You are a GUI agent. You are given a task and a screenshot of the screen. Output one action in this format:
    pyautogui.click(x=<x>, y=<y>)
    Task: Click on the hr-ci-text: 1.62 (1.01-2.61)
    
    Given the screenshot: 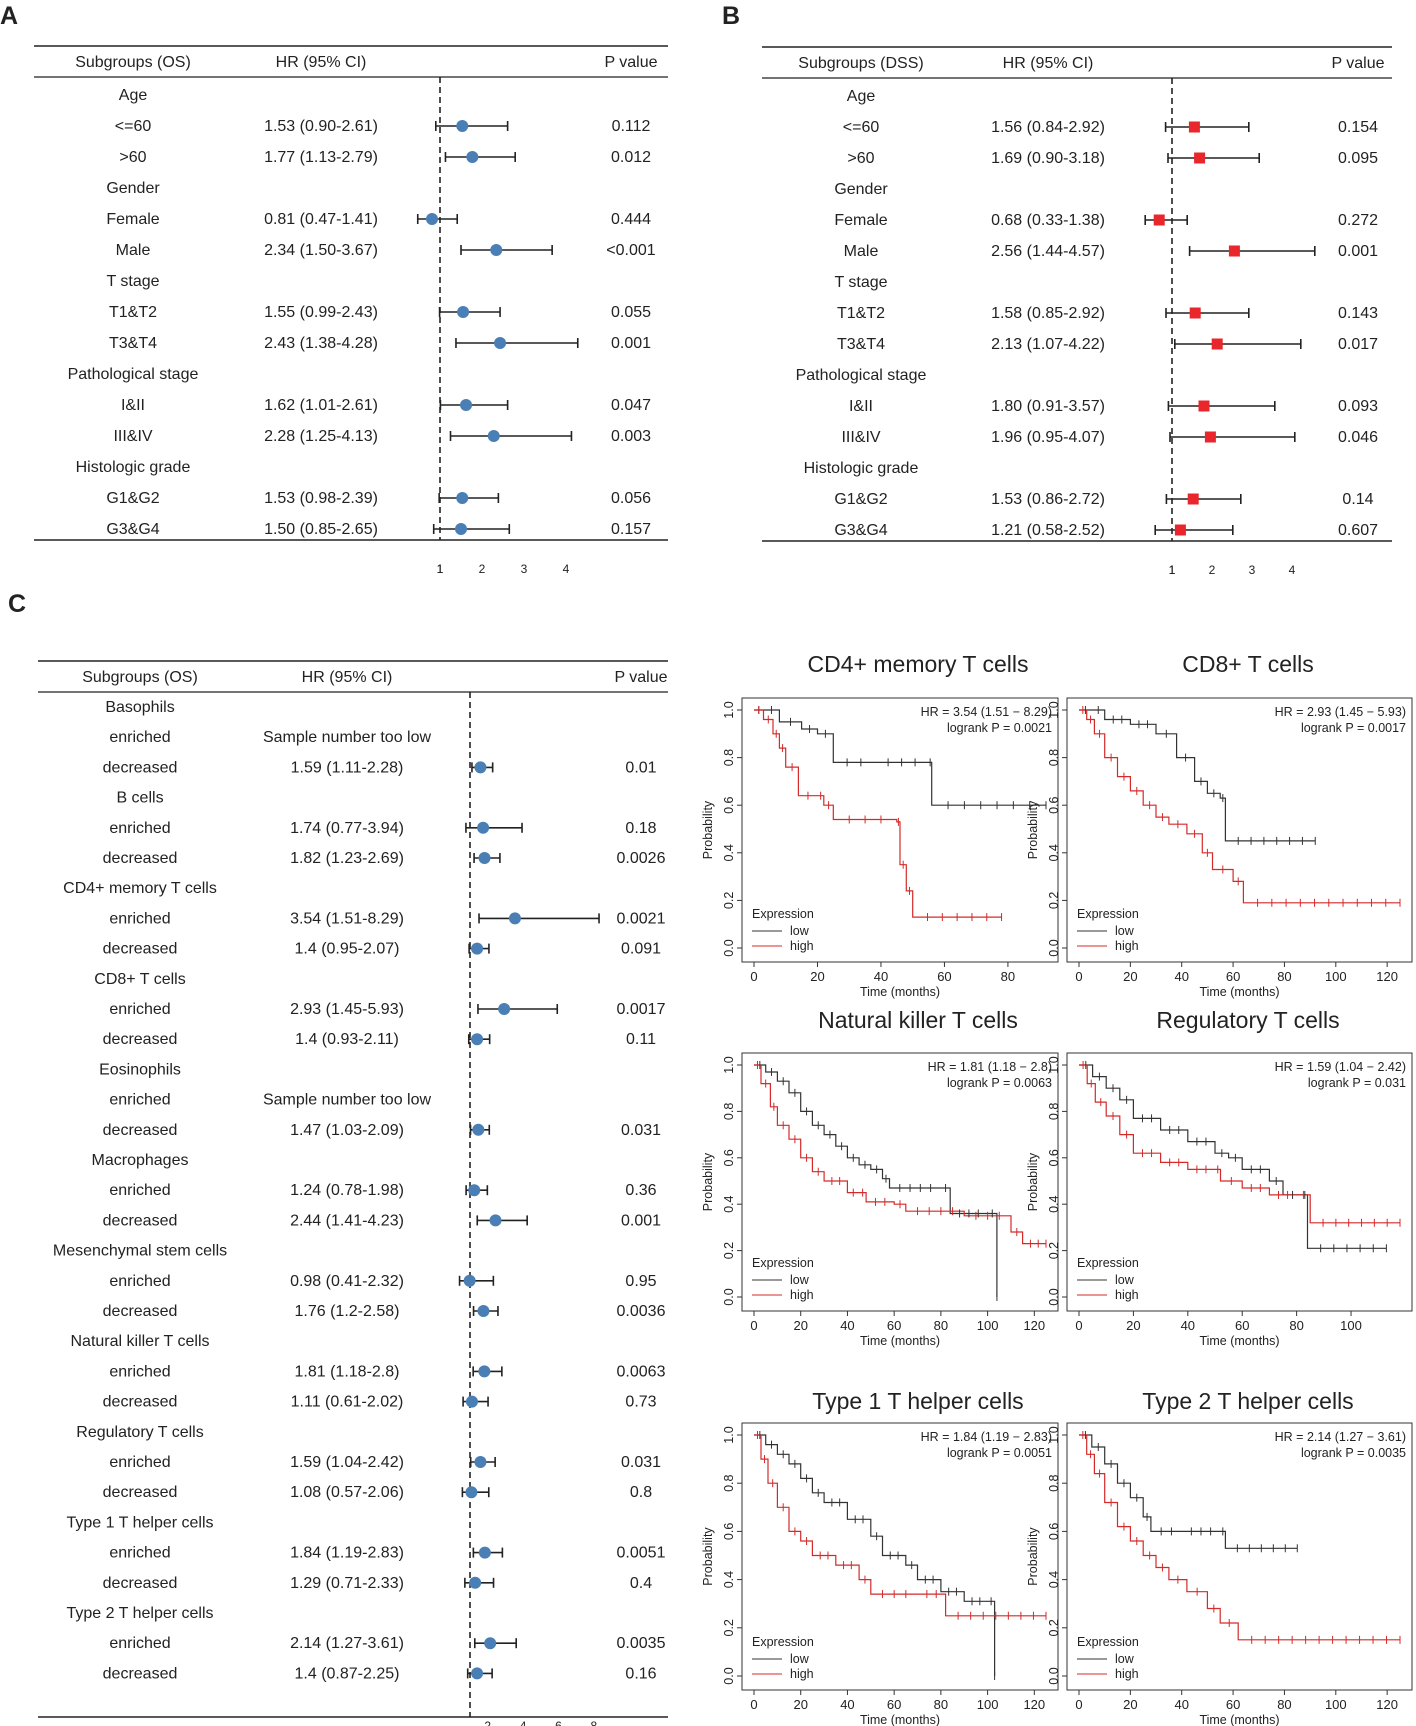 What is the action you would take?
    pyautogui.click(x=321, y=405)
    